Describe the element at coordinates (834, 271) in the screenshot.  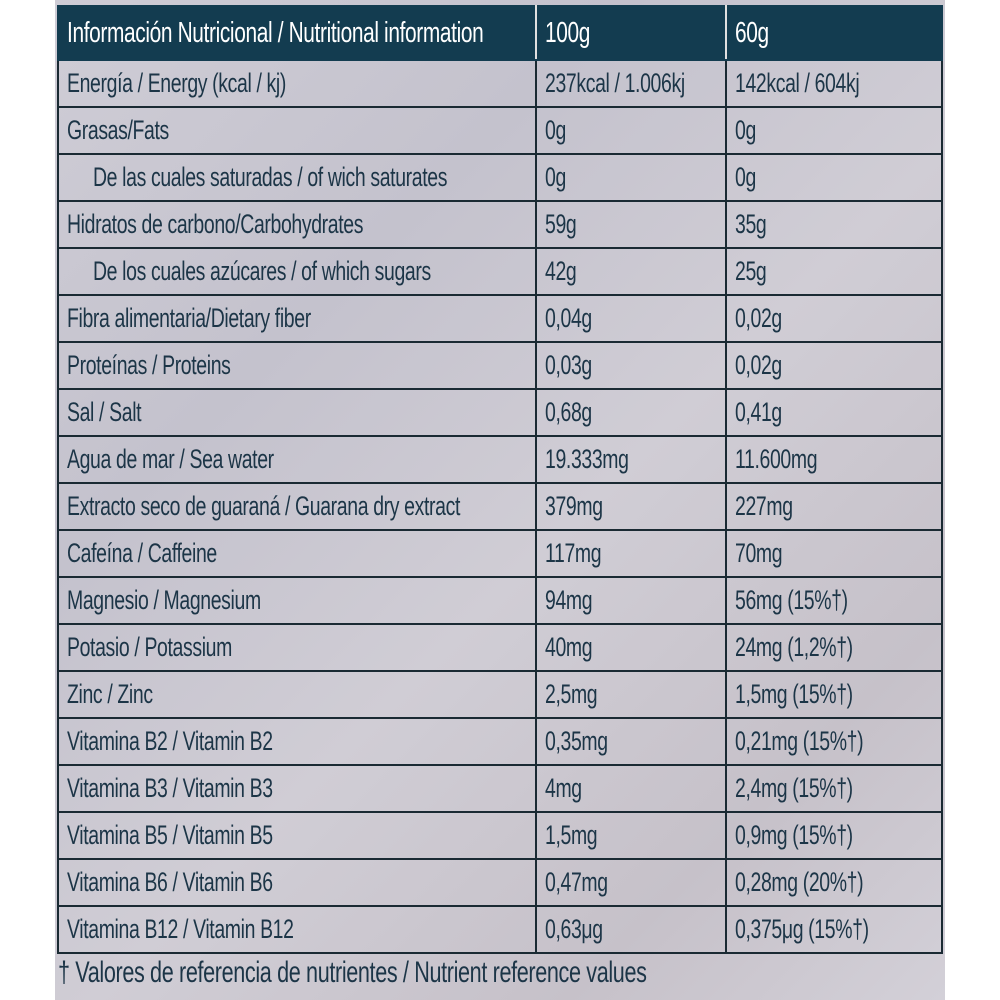
I see `value-60g: 25g` at that location.